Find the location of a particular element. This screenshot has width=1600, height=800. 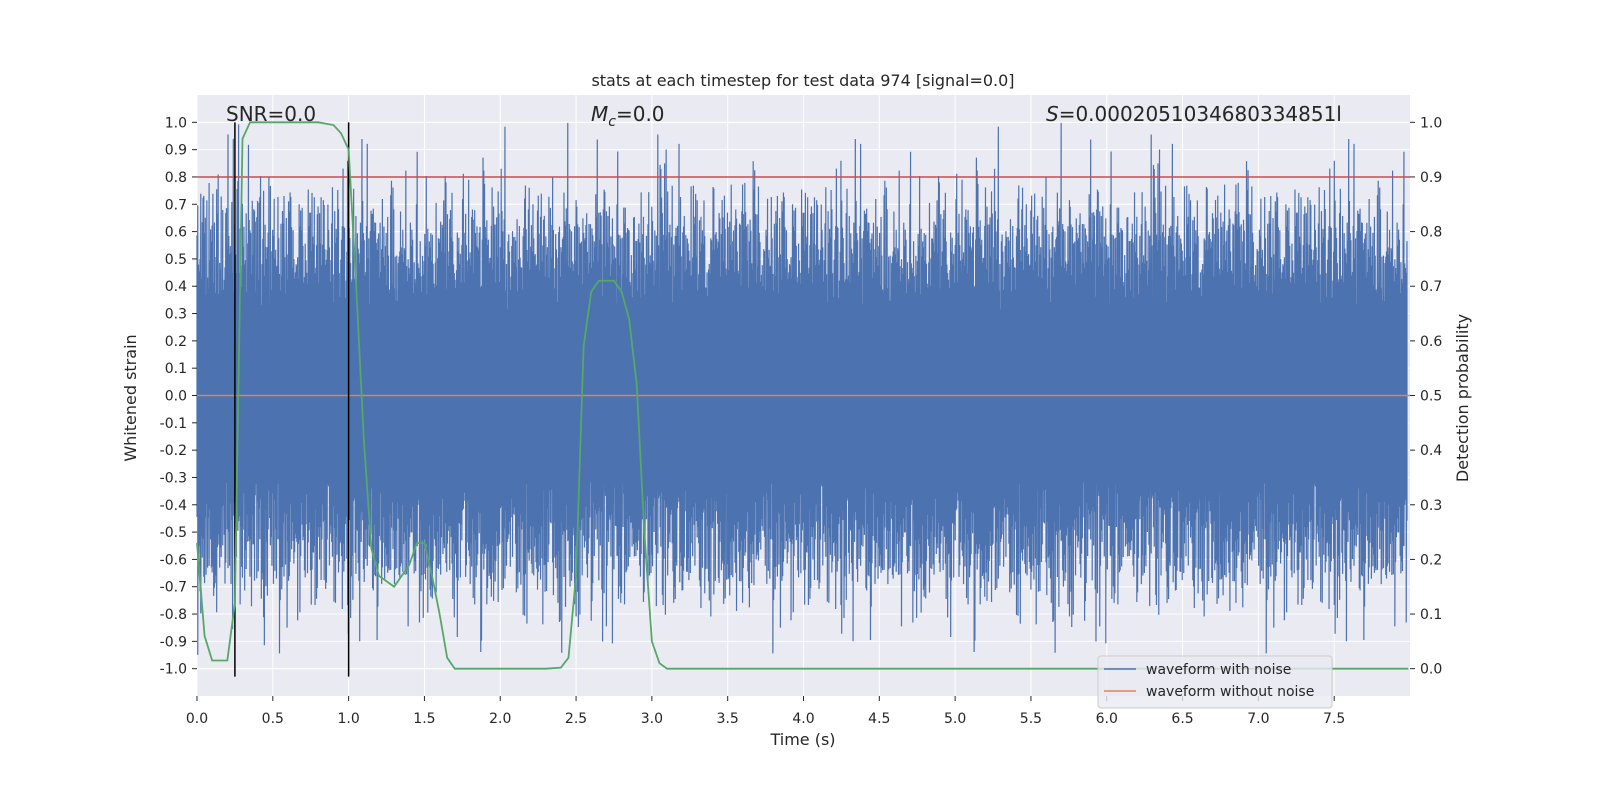

y-tick-label: 0.3 is located at coordinates (176, 315).